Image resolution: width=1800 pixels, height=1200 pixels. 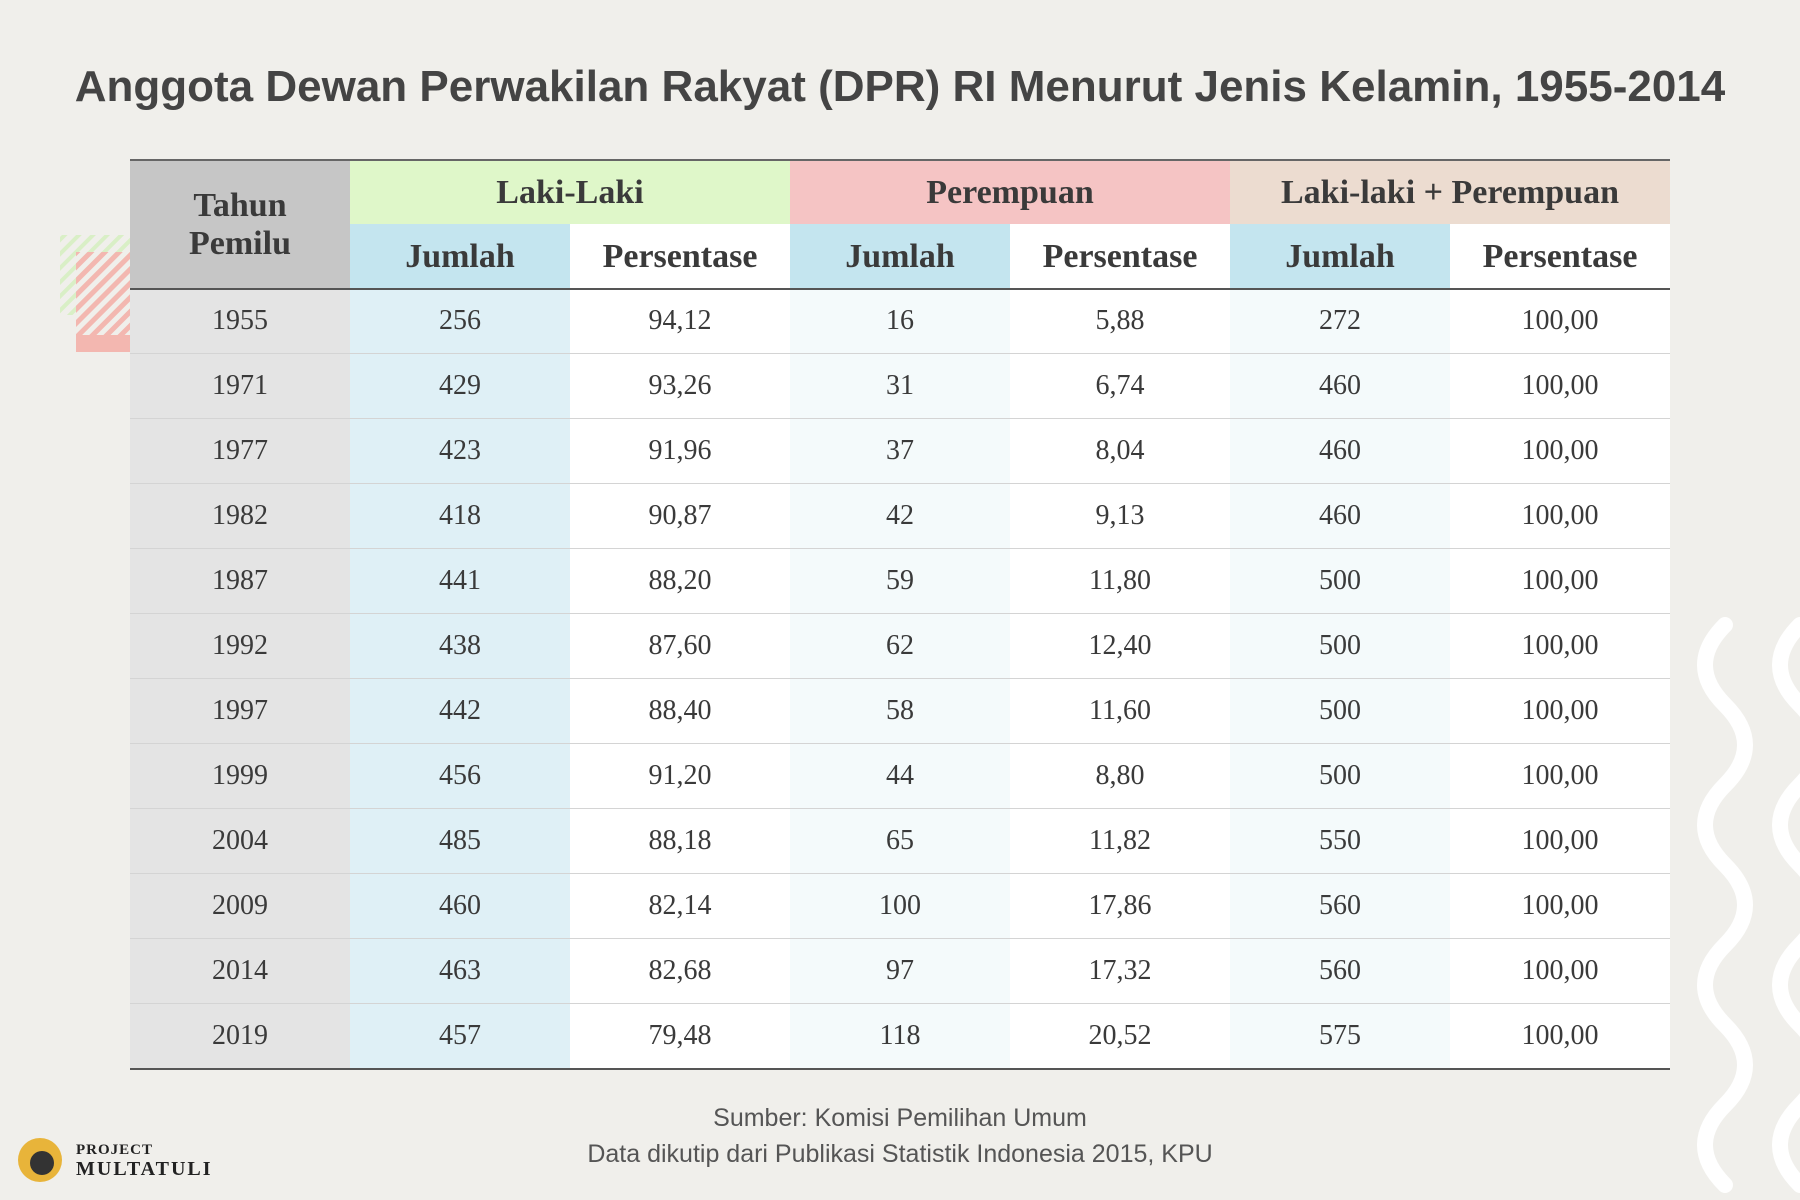 What do you see at coordinates (240, 451) in the screenshot?
I see `year-cell: 1977` at bounding box center [240, 451].